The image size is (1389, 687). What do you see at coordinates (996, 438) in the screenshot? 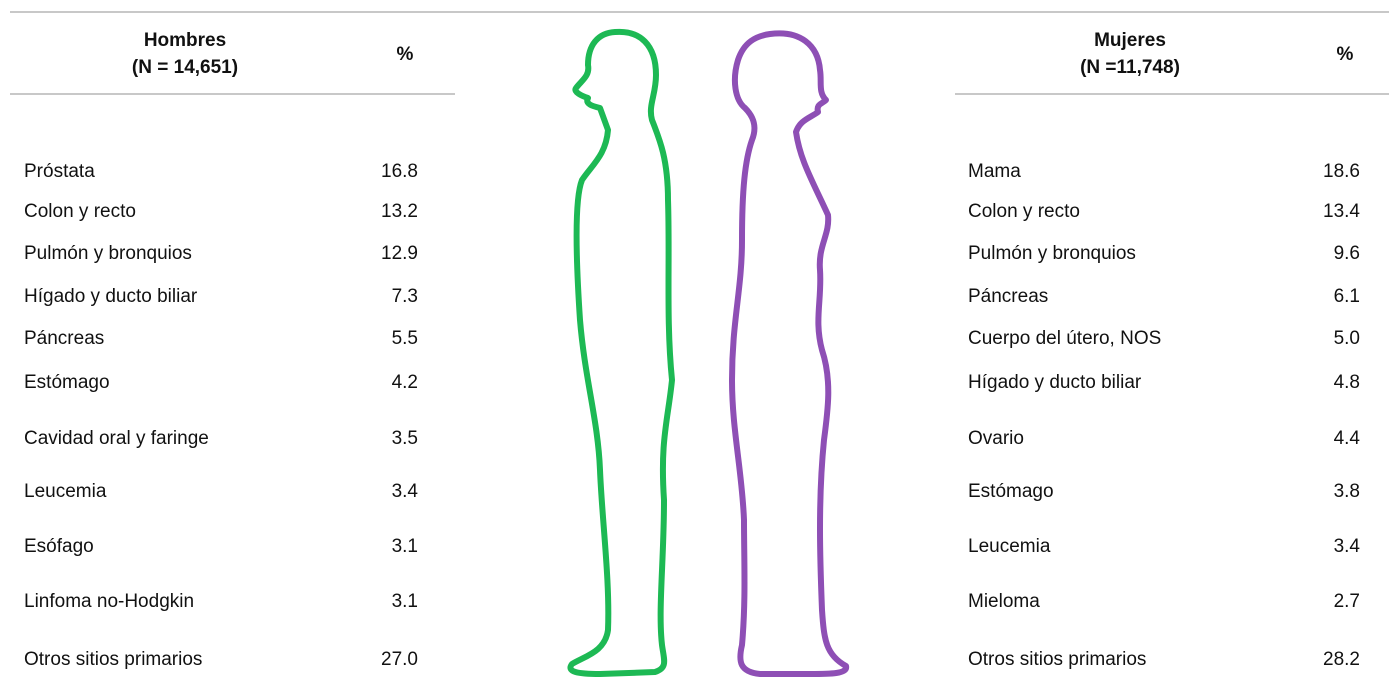
I see `site-label: Ovario` at bounding box center [996, 438].